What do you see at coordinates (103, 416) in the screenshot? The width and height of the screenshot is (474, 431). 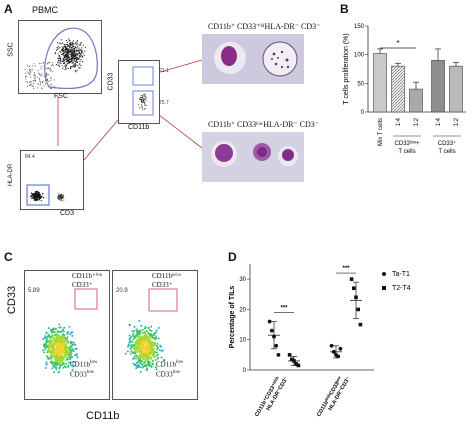 I see `cd11b-axis-label-c: CD11b` at bounding box center [103, 416].